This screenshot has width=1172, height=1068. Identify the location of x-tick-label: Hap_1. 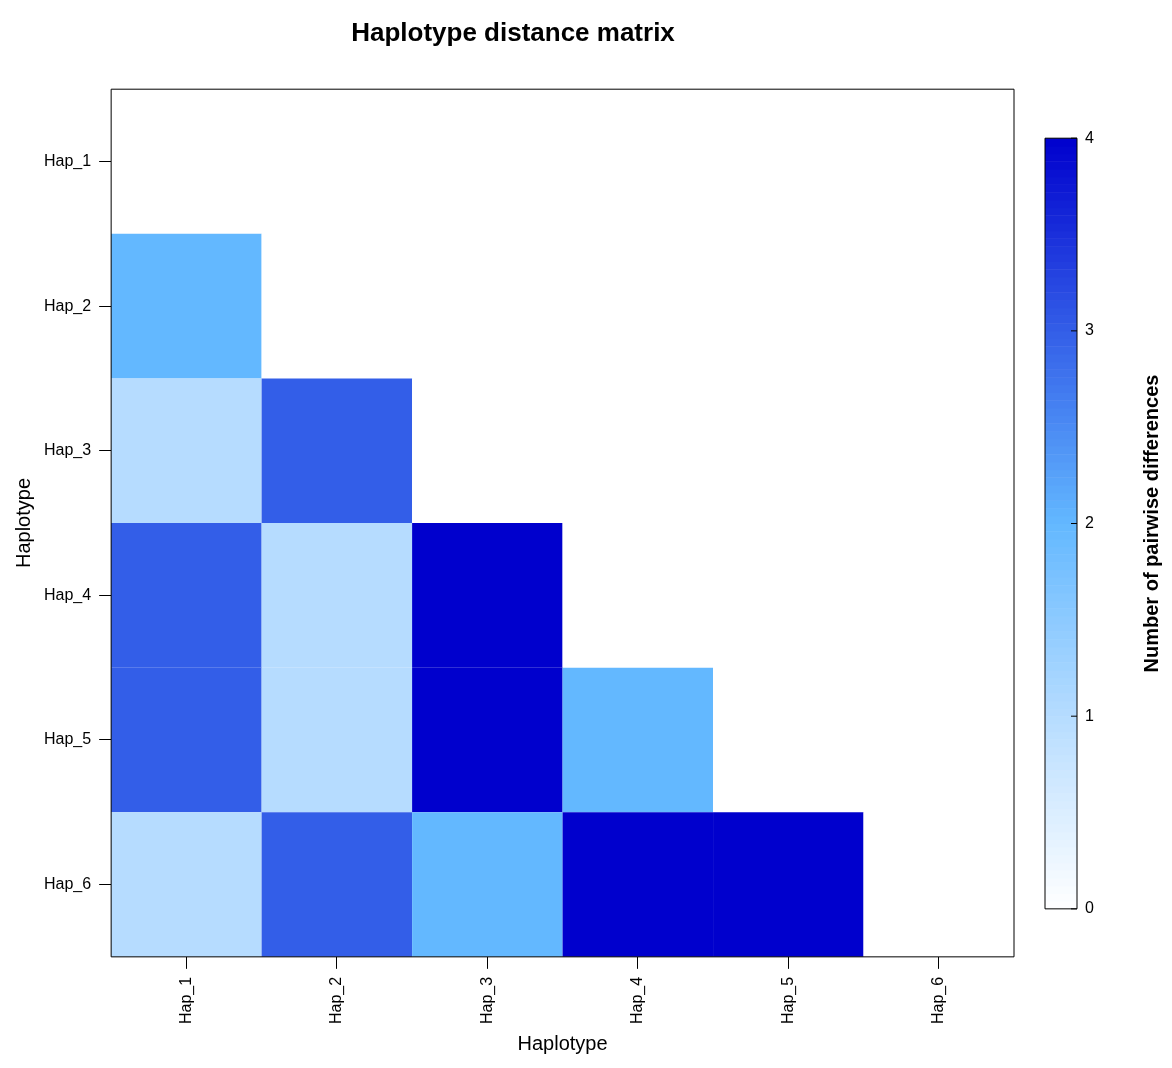
(185, 1000).